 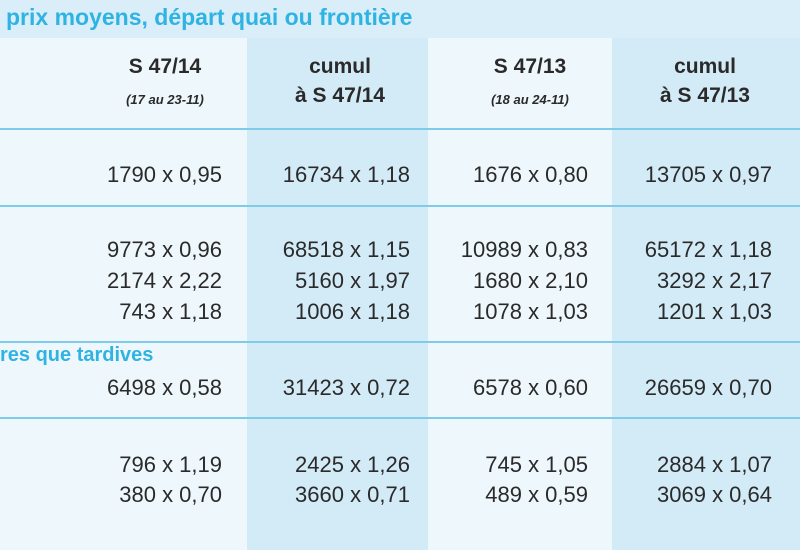 I want to click on table-cell: 1201 x 1,03, so click(x=714, y=311).